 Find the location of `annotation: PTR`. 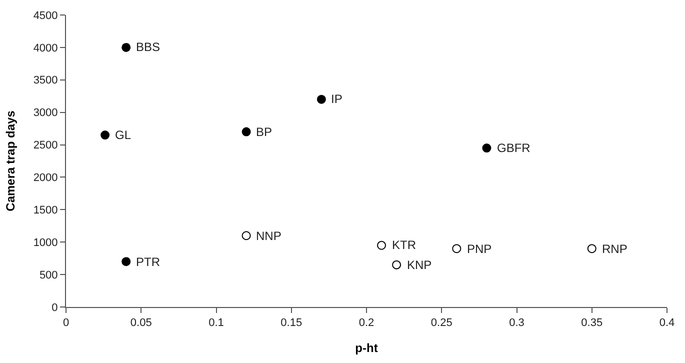

annotation: PTR is located at coordinates (148, 262).